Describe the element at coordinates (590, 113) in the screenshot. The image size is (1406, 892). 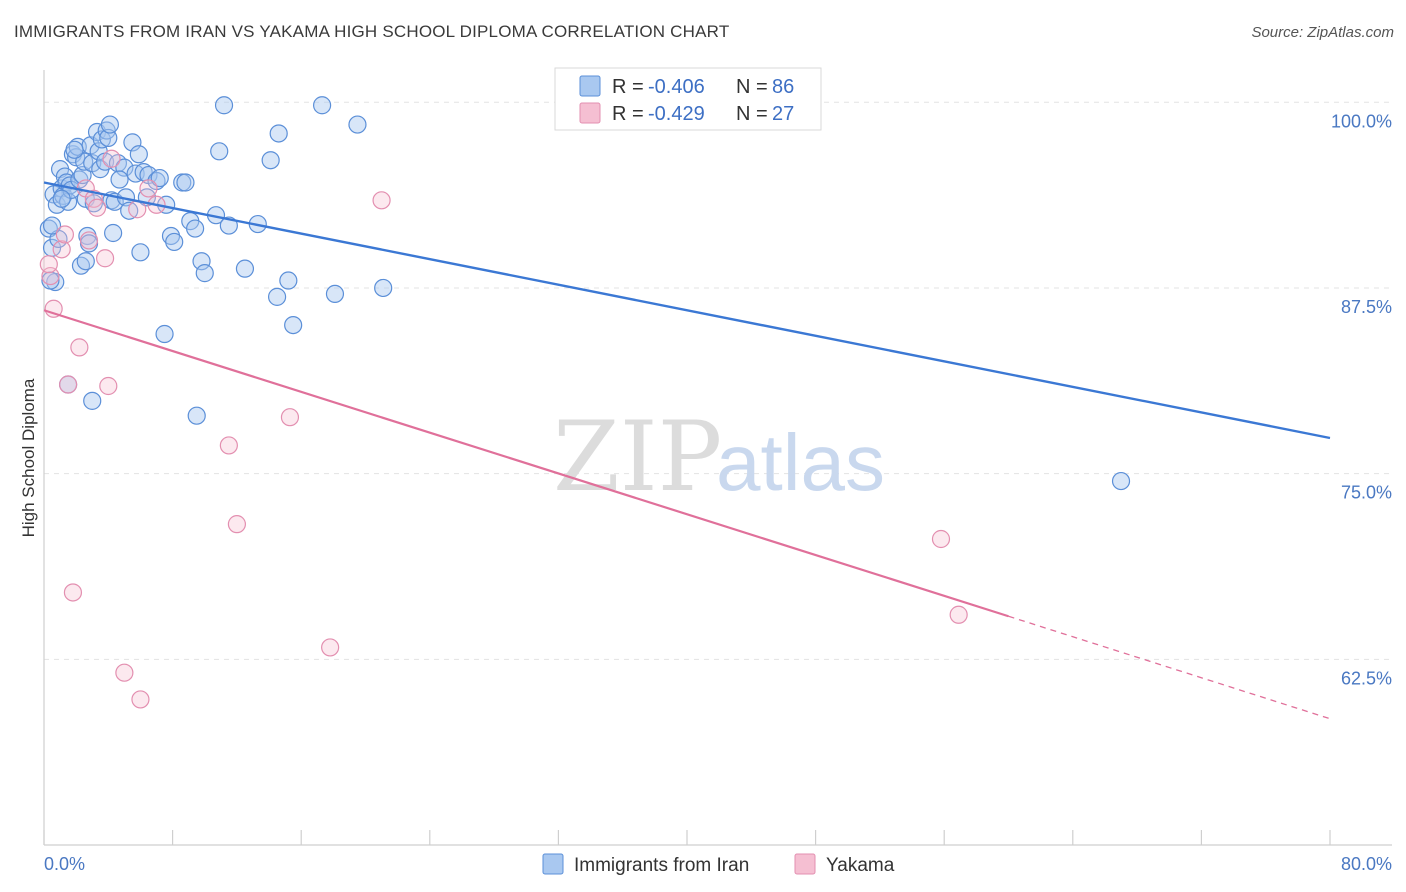
I see `legend-swatch-yakama` at that location.